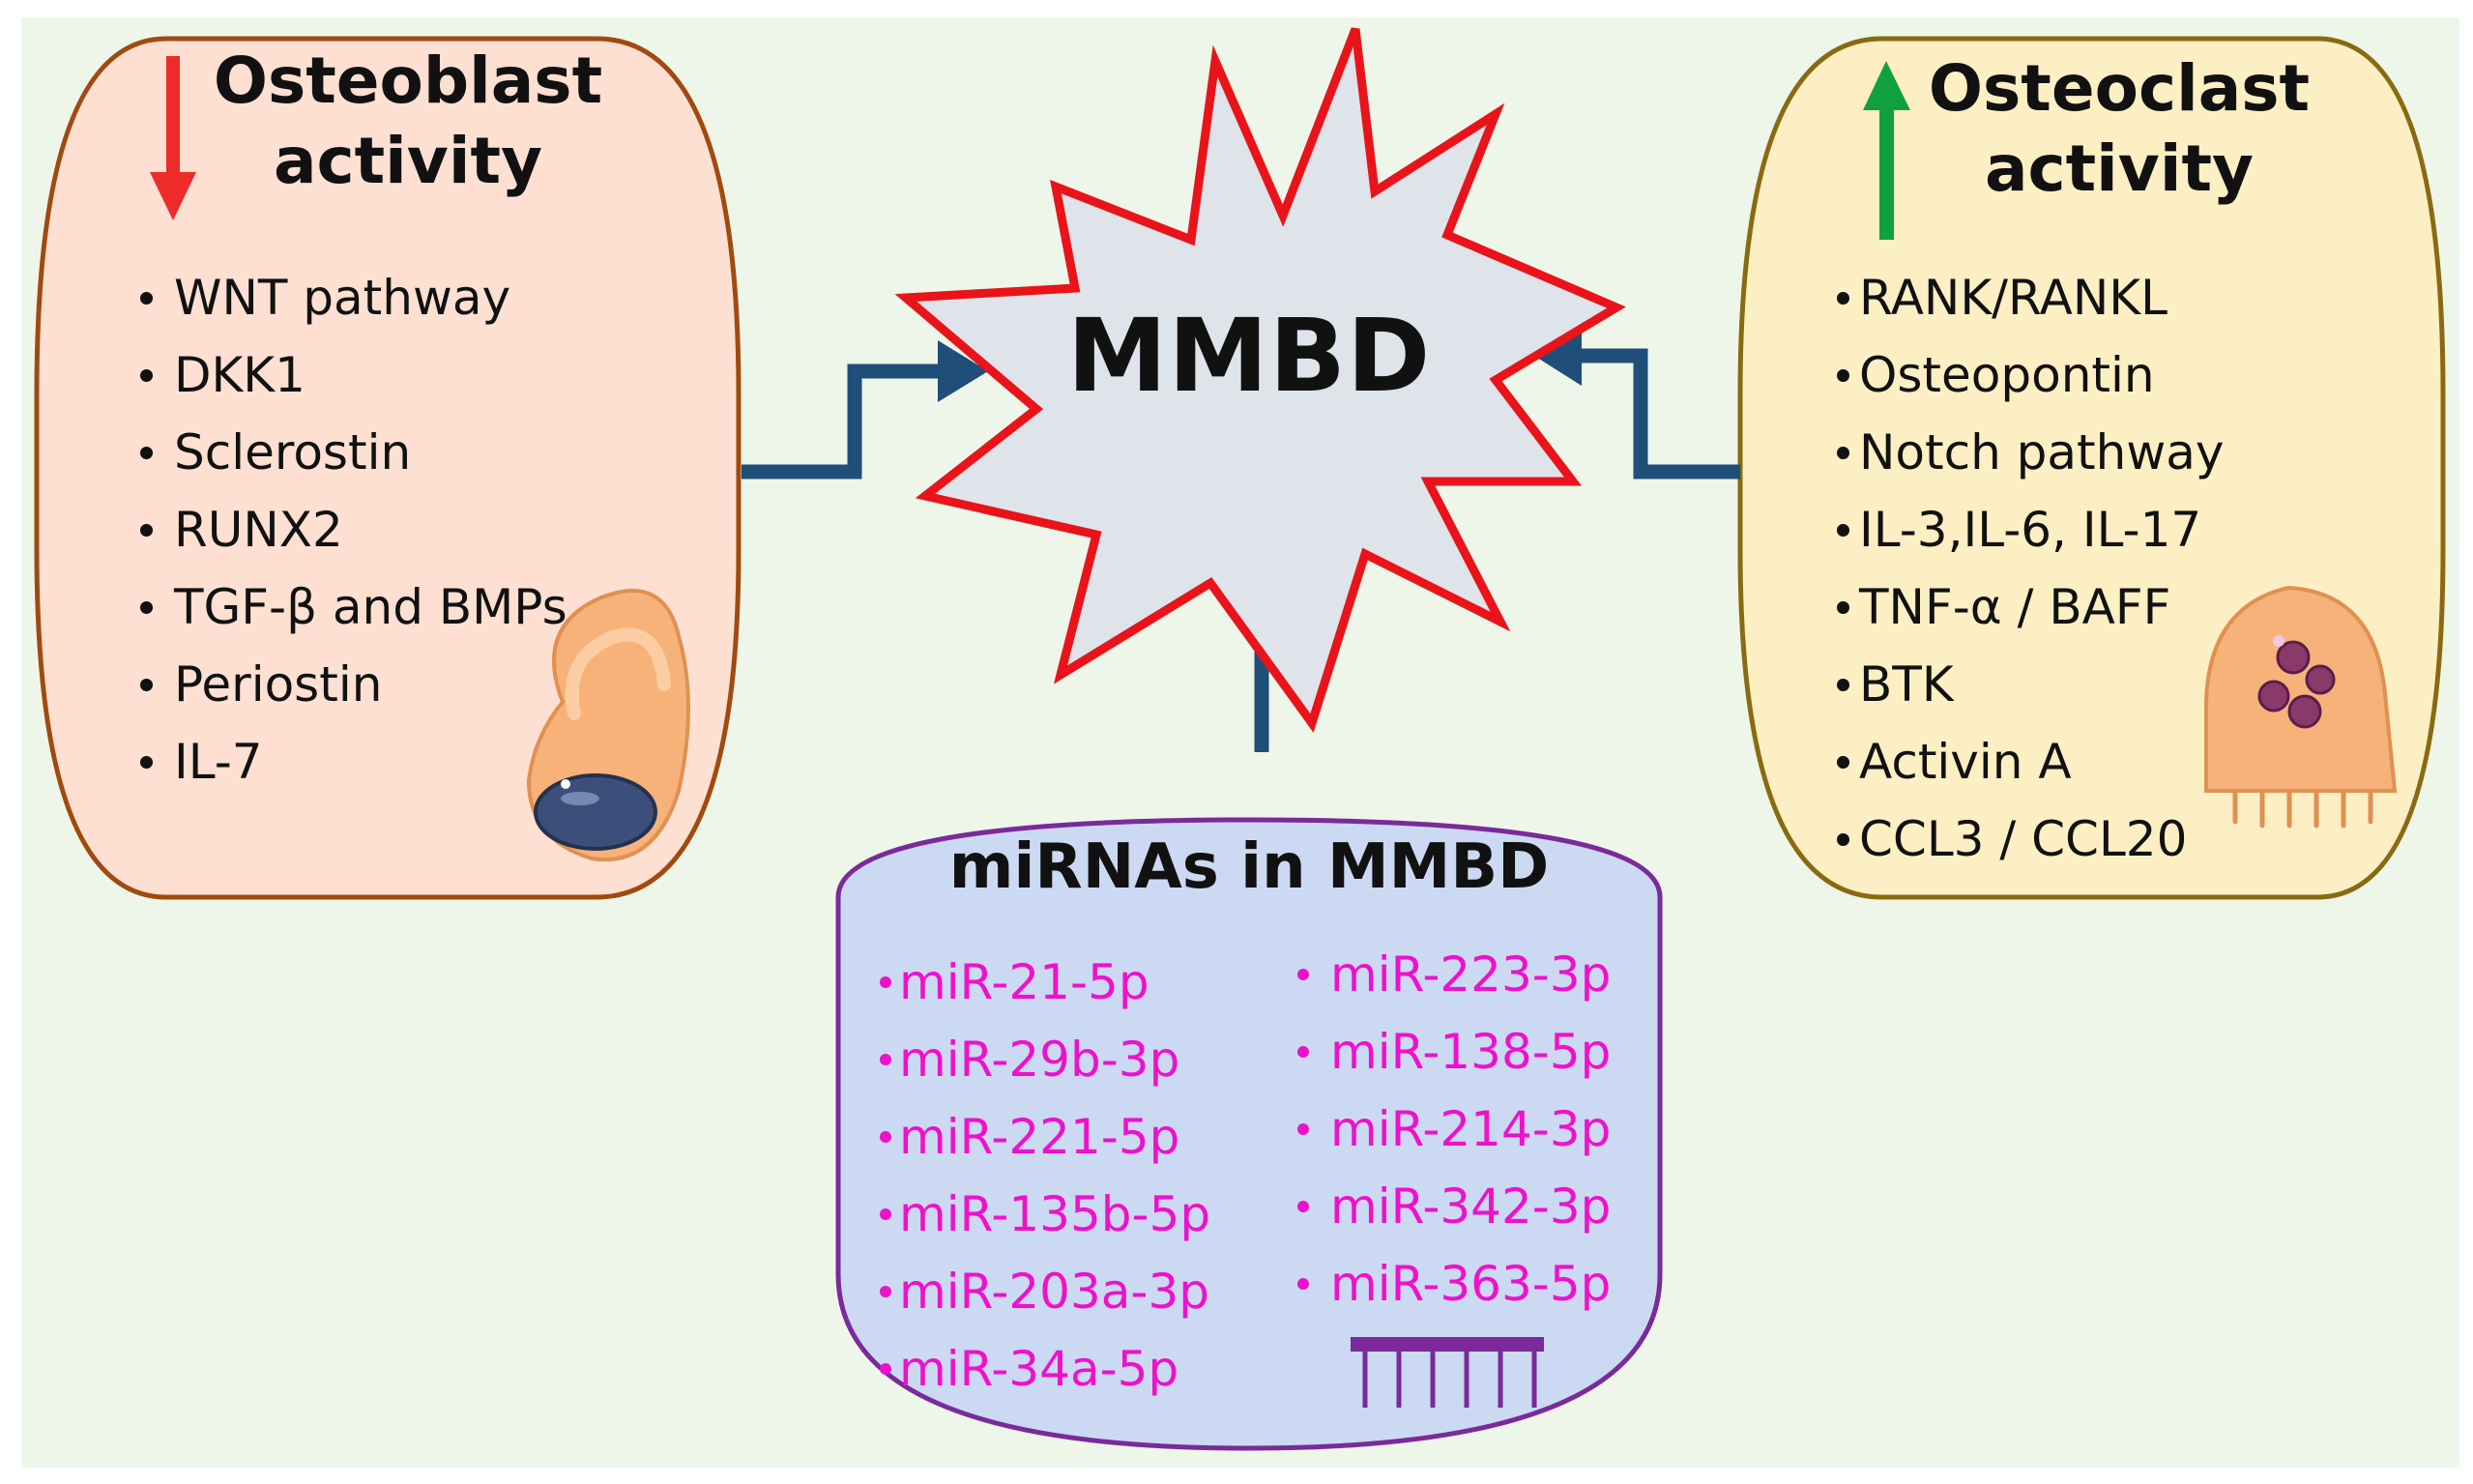  I want to click on osteoclast-title-line2: activity, so click(2119, 169).